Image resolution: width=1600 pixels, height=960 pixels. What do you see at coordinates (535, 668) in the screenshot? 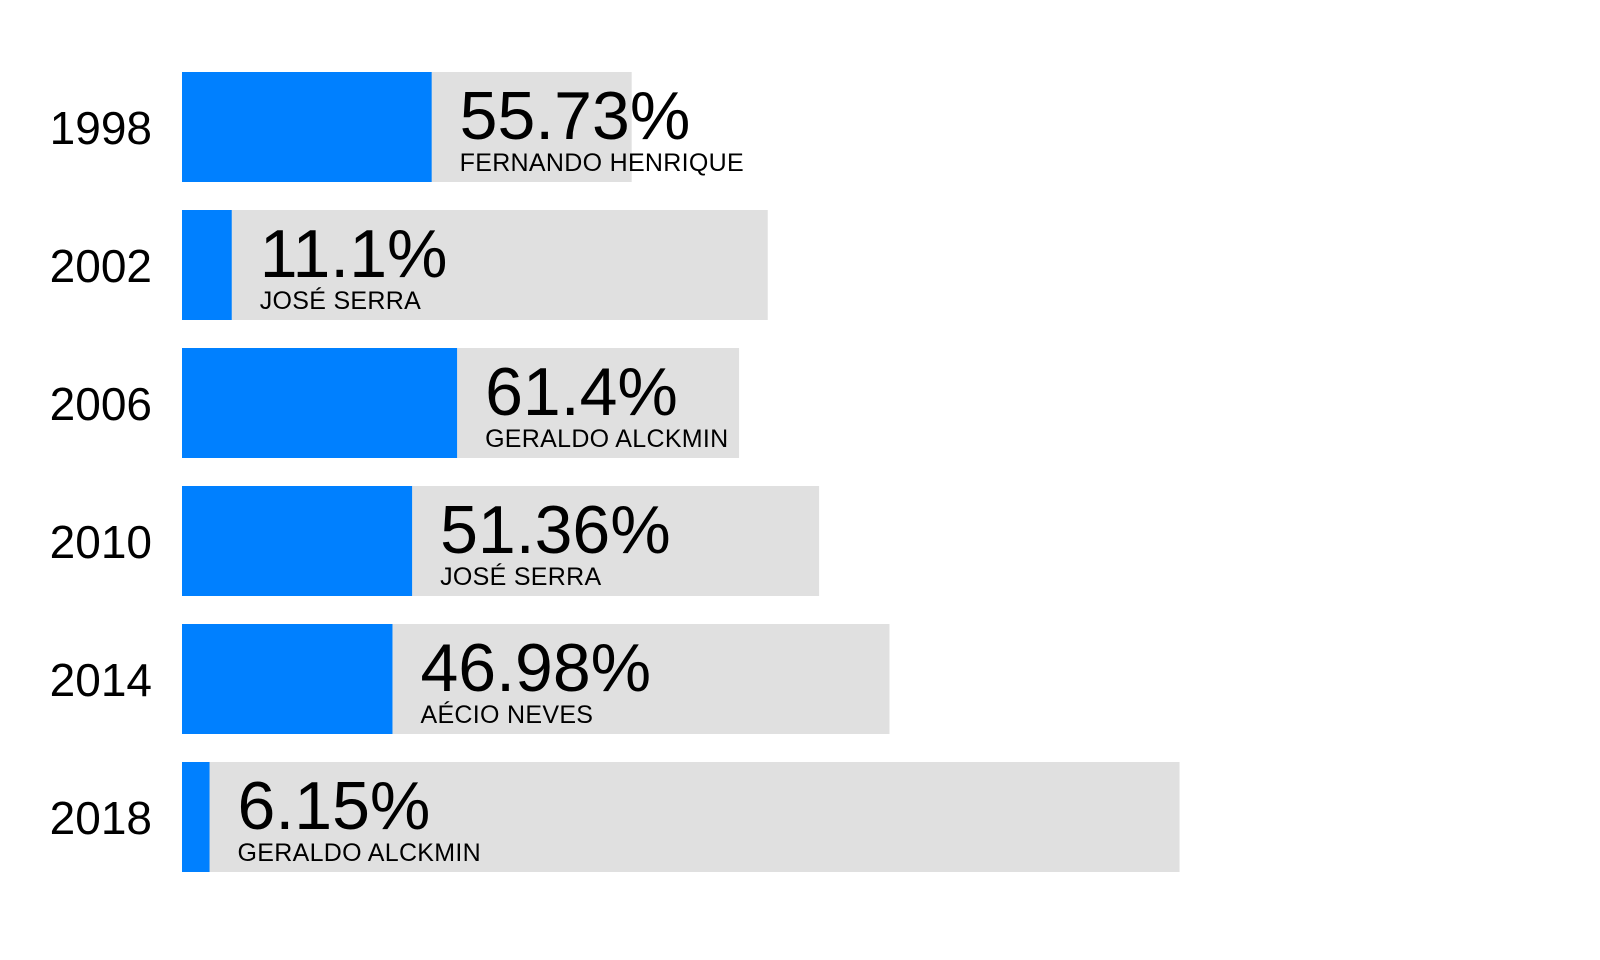
I see `value-label: 46.98%` at bounding box center [535, 668].